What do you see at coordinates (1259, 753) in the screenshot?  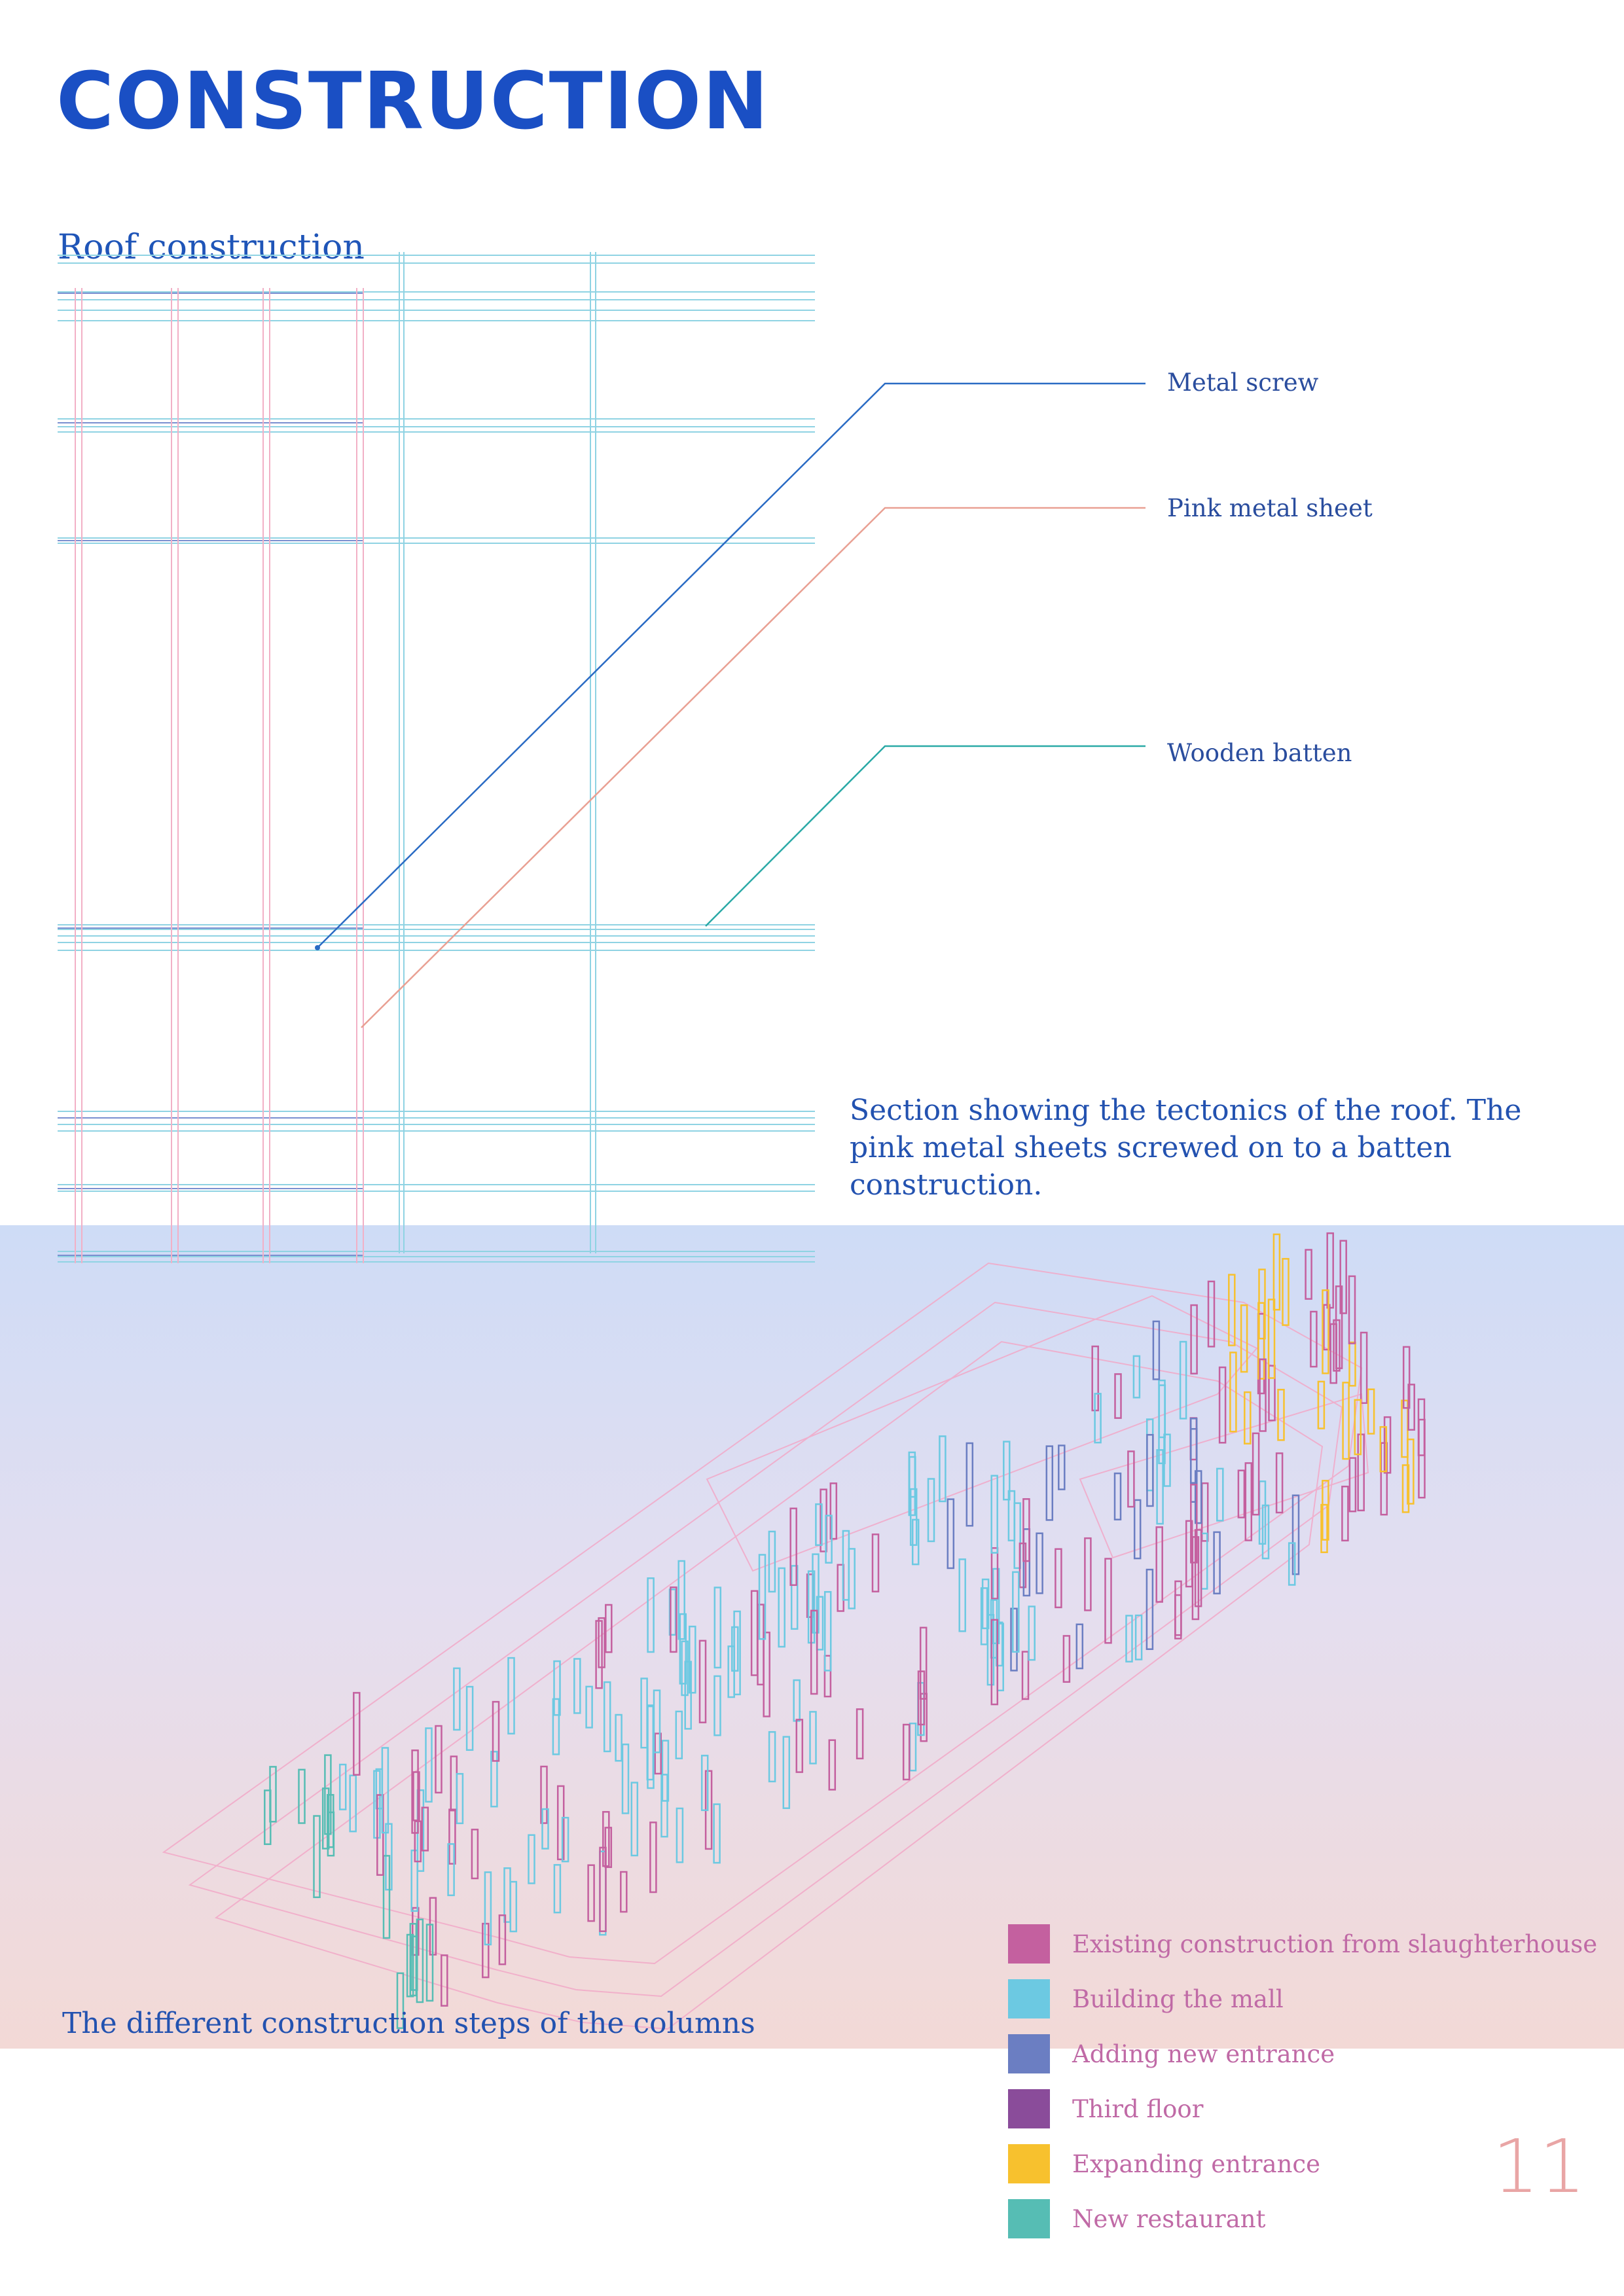 I see `wooden-batten-label: Wooden batten` at bounding box center [1259, 753].